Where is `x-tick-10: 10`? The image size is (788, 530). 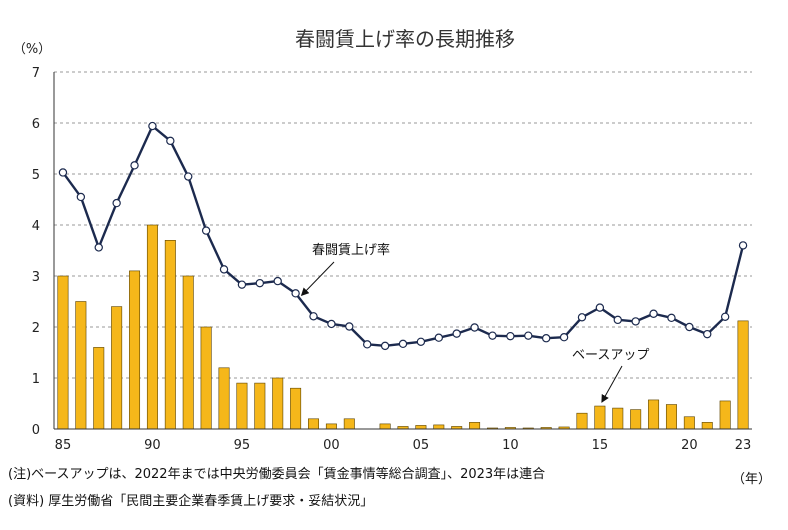
x-tick-10: 10 is located at coordinates (510, 445).